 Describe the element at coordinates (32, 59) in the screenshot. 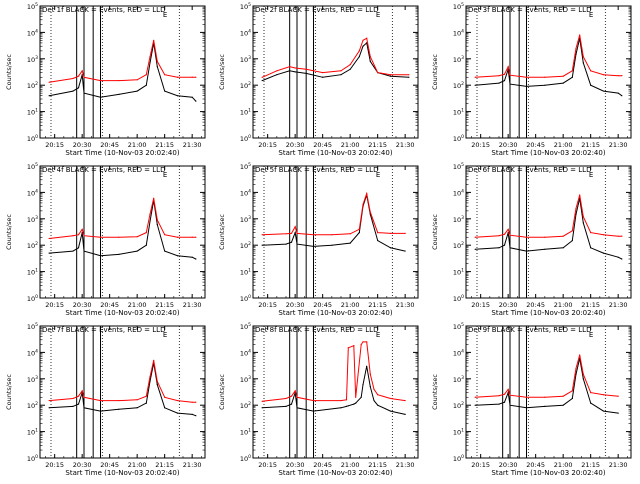

I see `y-tick-label: 10³` at that location.